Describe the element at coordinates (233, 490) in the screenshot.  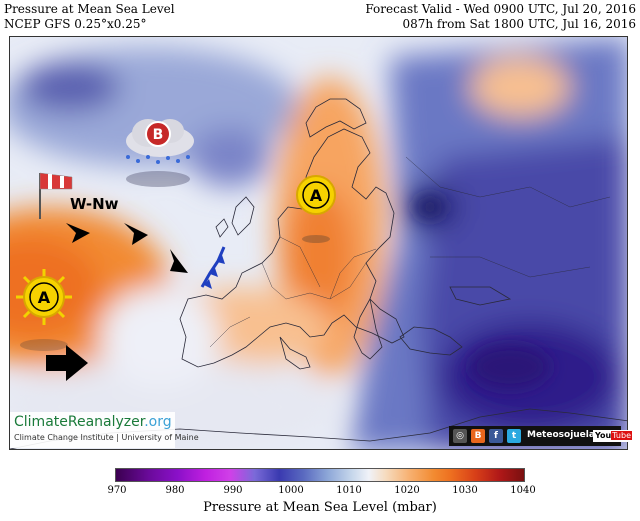
I see `colorbar-tick-990: 990` at that location.